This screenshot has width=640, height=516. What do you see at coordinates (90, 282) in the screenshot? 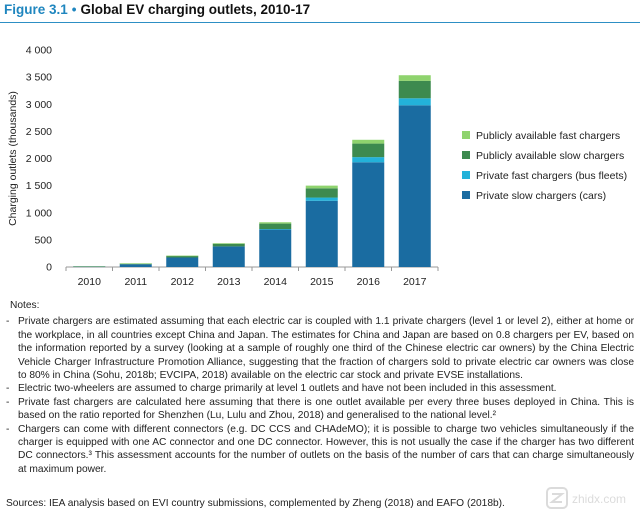
I see `x-tick-label: 2010` at bounding box center [90, 282].